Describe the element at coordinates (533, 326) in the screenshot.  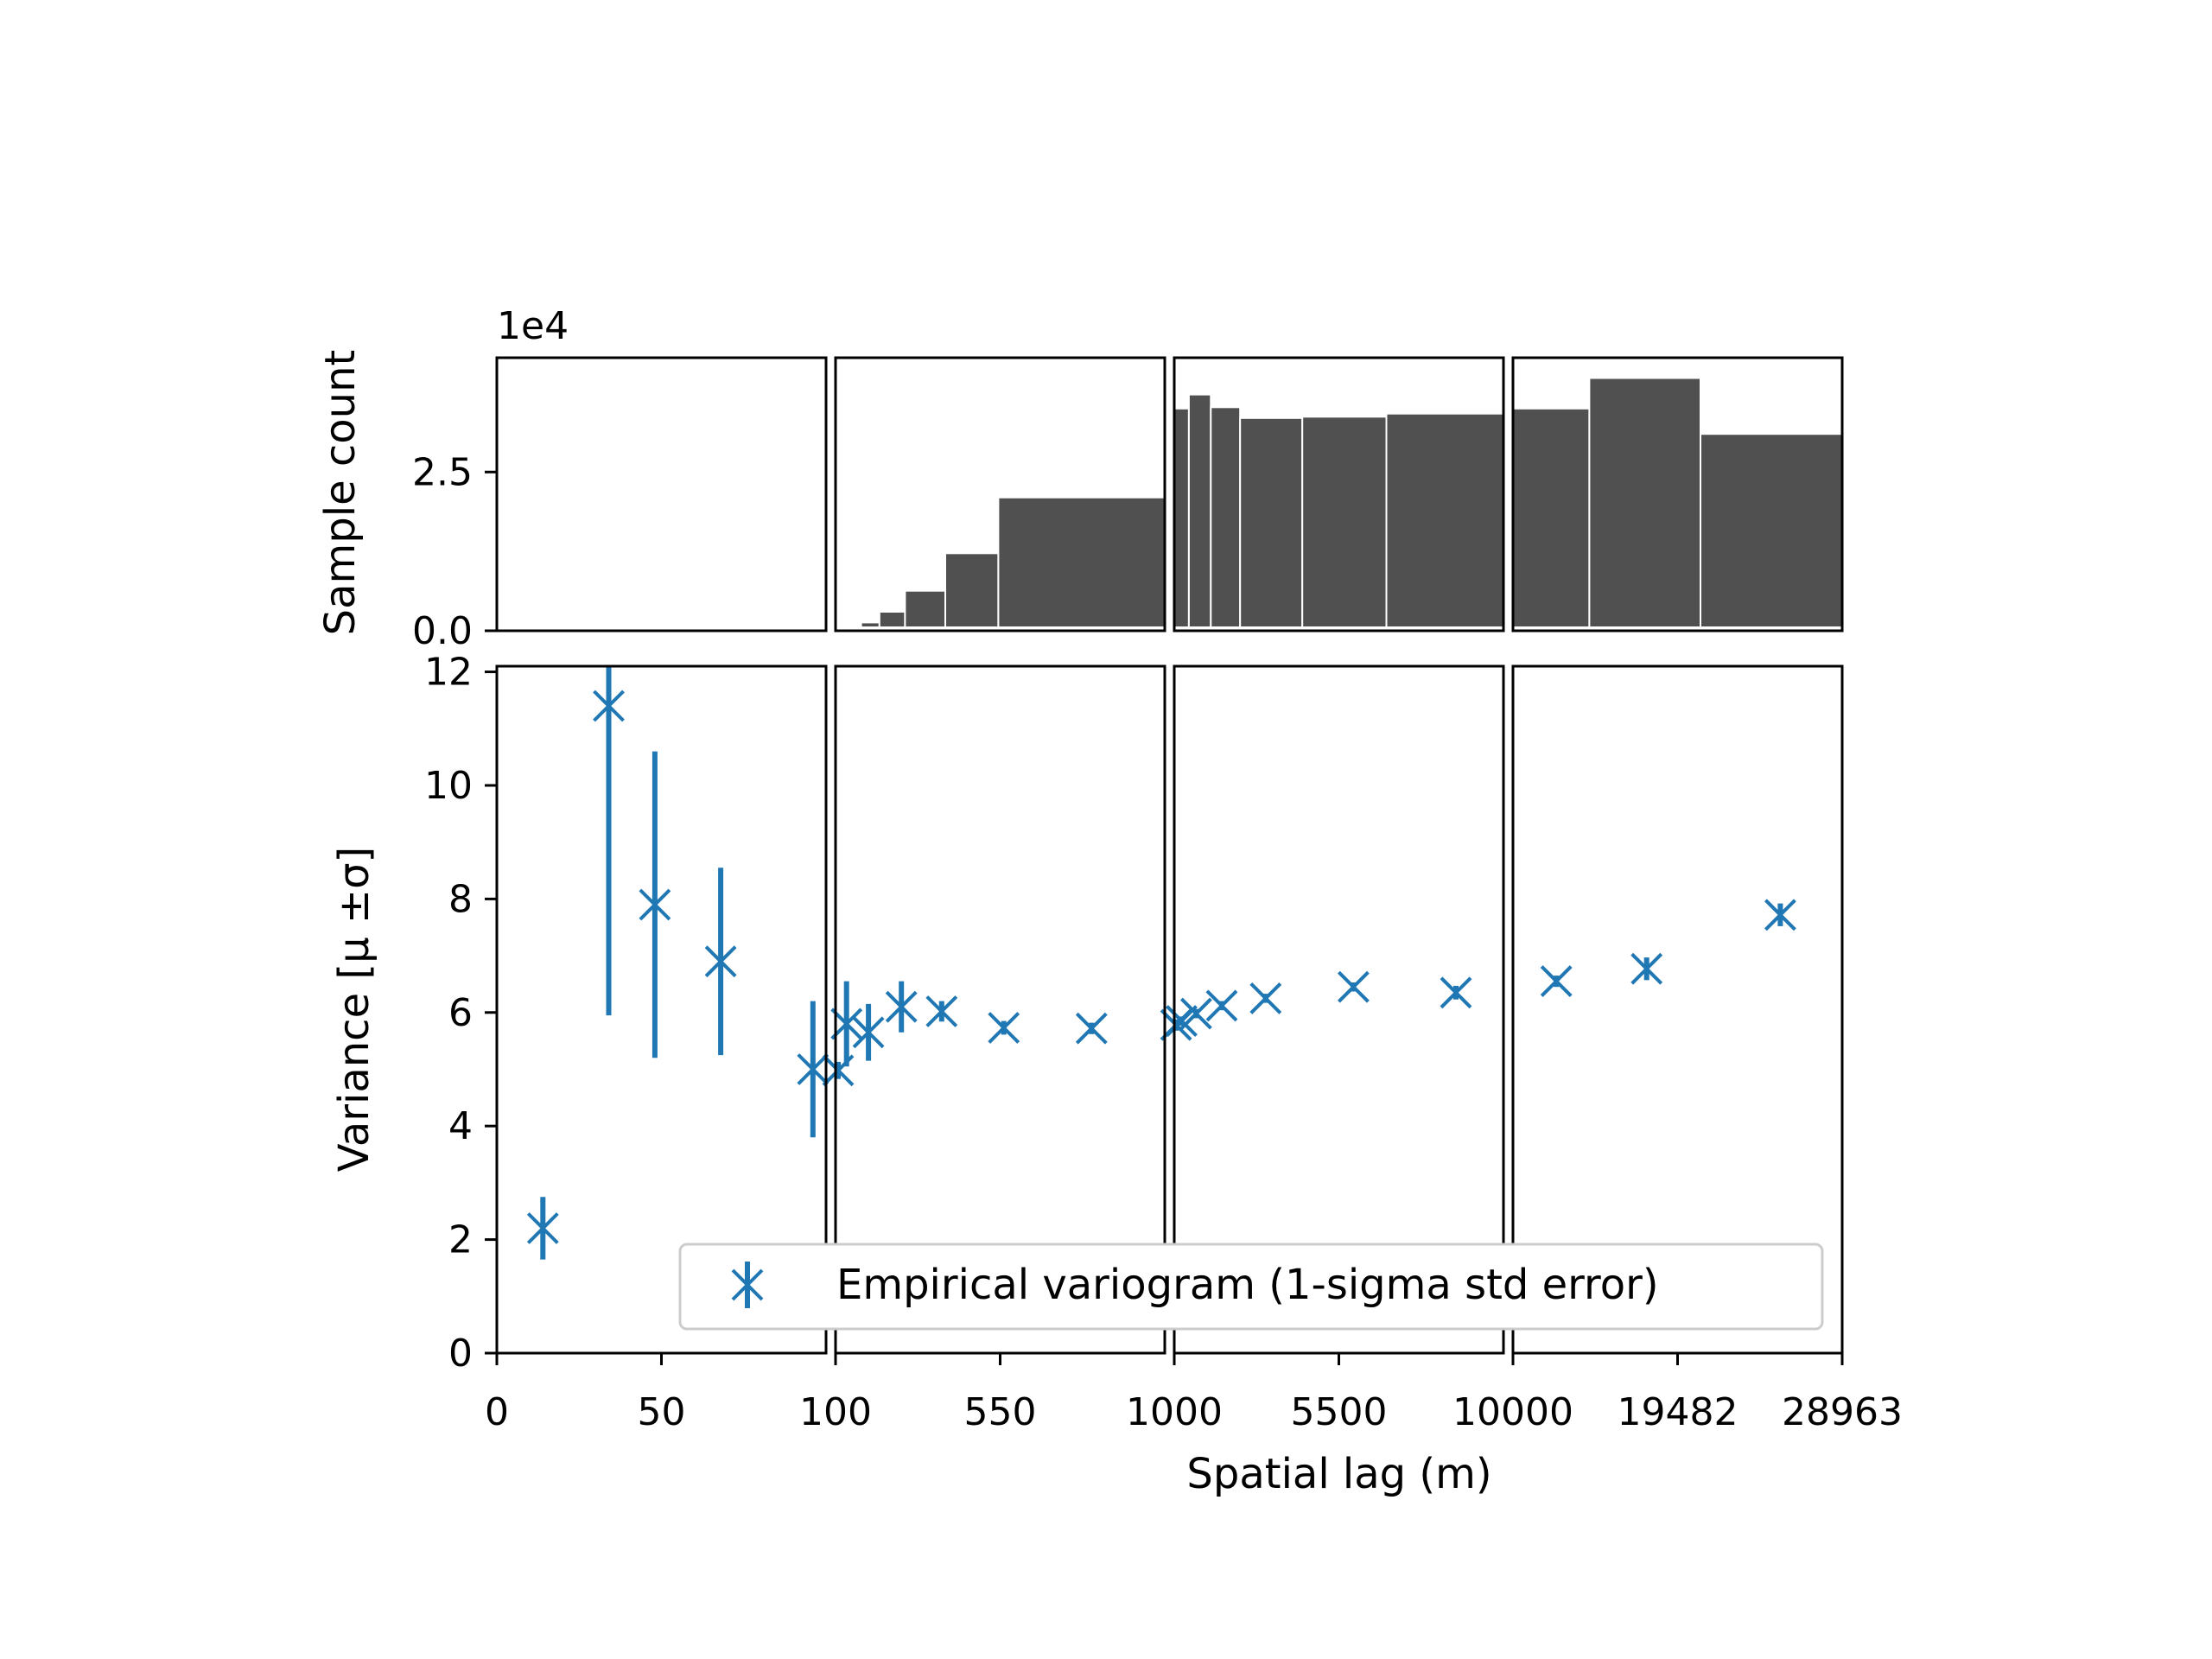
I see `top-axis-multiplier-label: 1e4` at that location.